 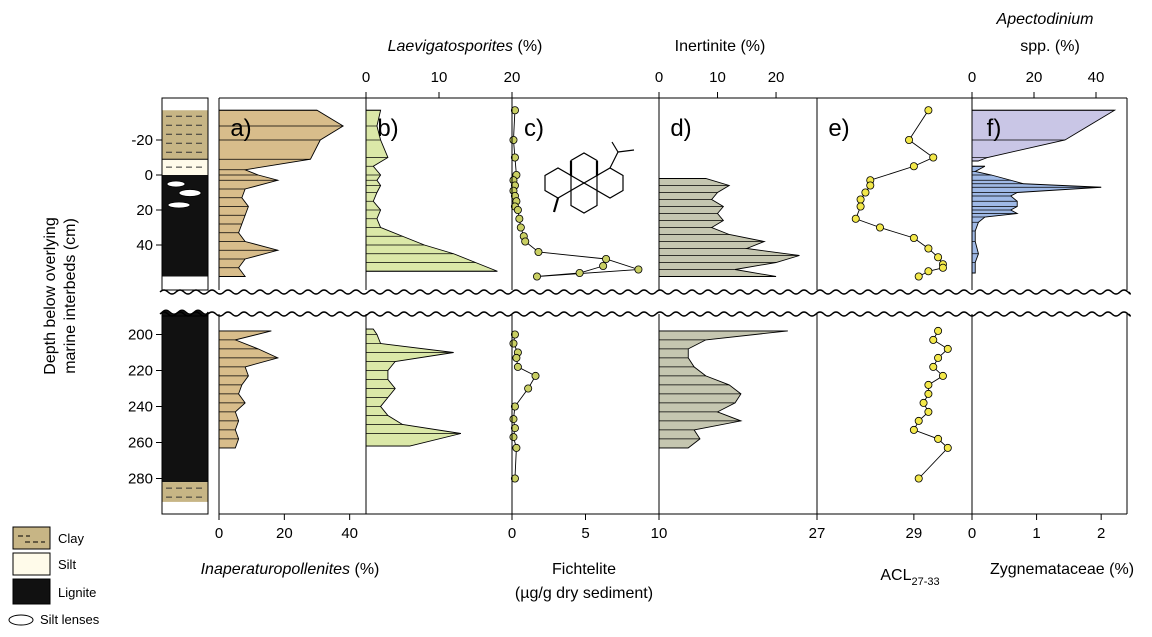 I want to click on panel-f-bottom-axis-label: Zygnemataceae (%), so click(x=1062, y=569).